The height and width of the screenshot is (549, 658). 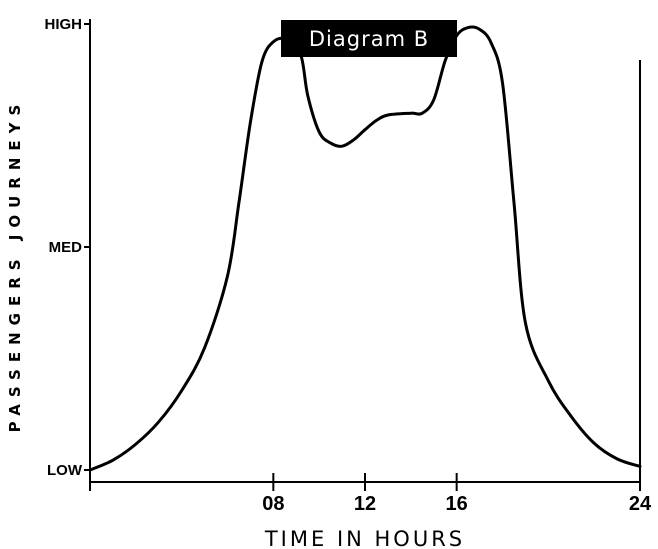 I want to click on title-box, so click(x=369, y=38).